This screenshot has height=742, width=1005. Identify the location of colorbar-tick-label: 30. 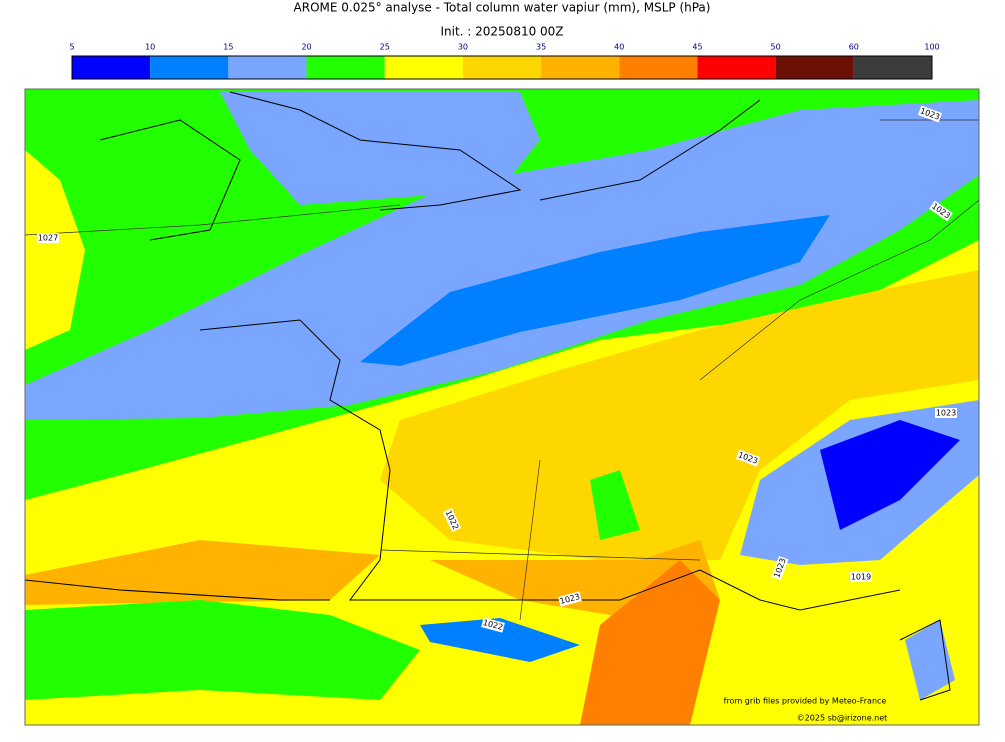
(463, 47).